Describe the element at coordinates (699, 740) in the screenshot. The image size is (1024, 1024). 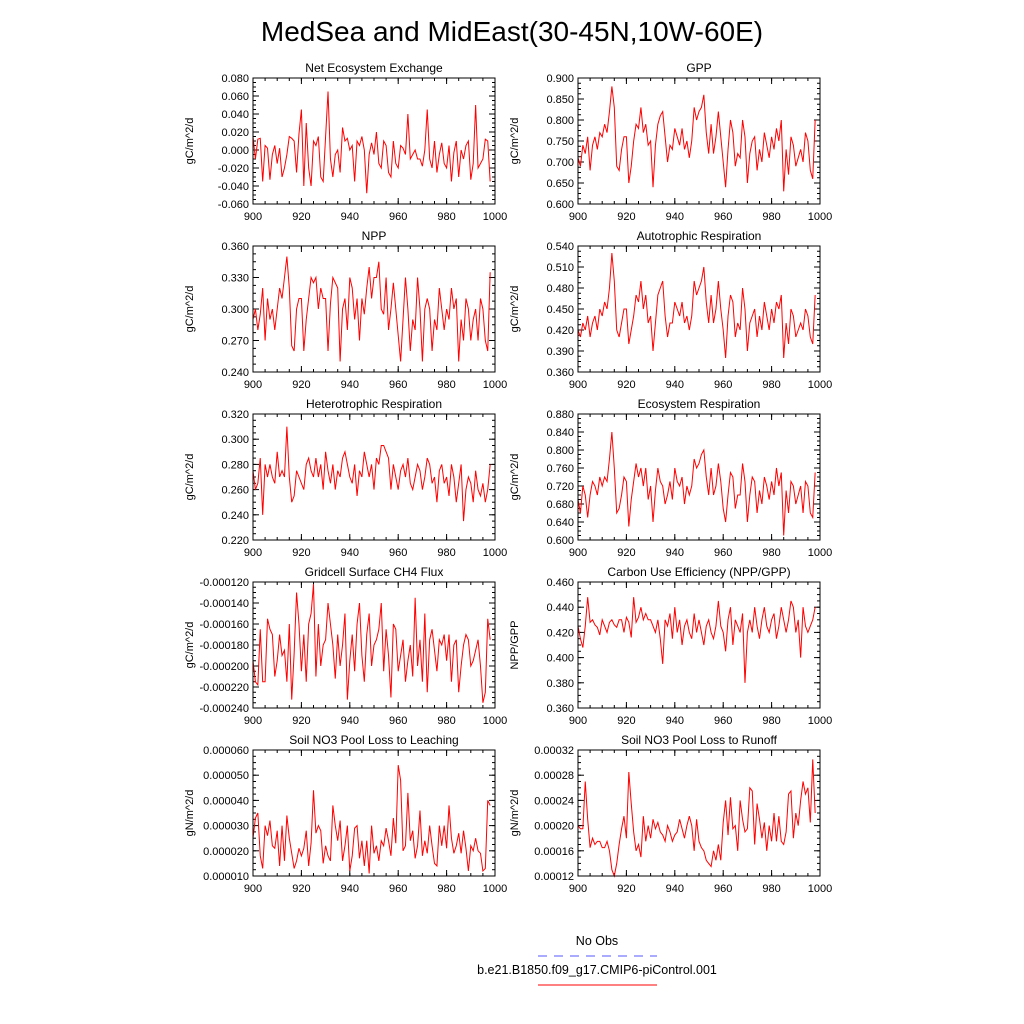
I see `panel-title: Soil NO3 Pool Loss to Runoff` at that location.